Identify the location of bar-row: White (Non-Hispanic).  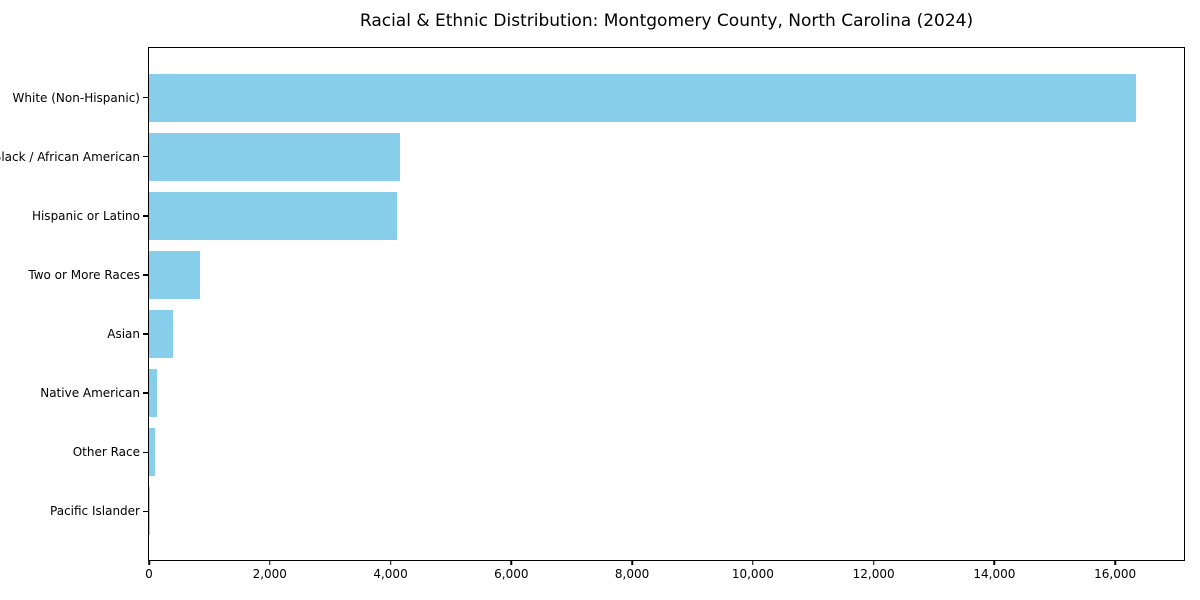
(598, 97).